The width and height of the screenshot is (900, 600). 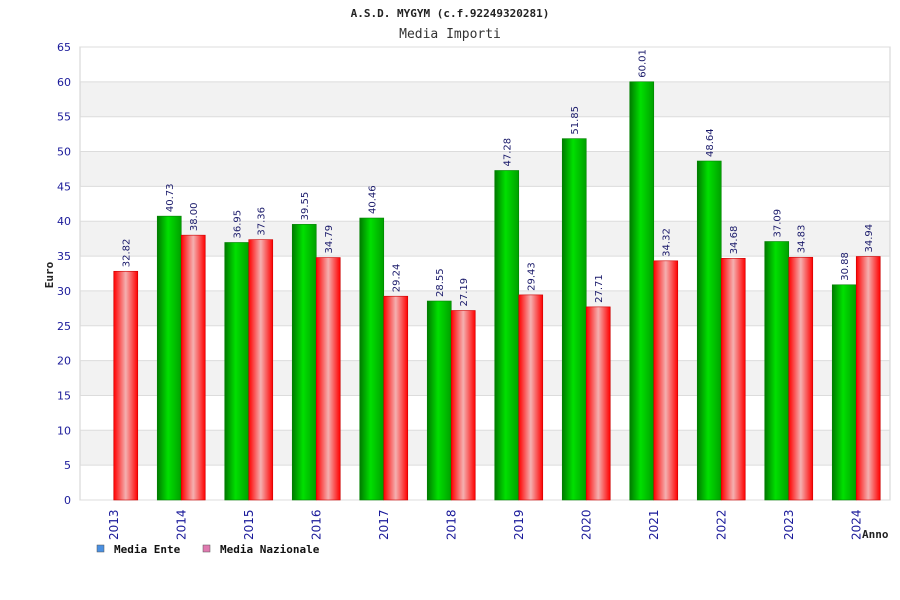 I want to click on x-tick-label: 2016, so click(x=316, y=524).